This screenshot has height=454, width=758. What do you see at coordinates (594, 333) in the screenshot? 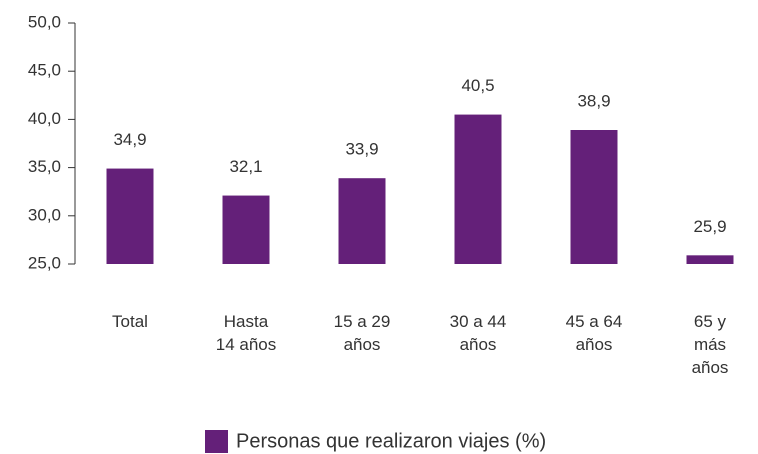
I see `x-tick-label: 45 a 64 años` at bounding box center [594, 333].